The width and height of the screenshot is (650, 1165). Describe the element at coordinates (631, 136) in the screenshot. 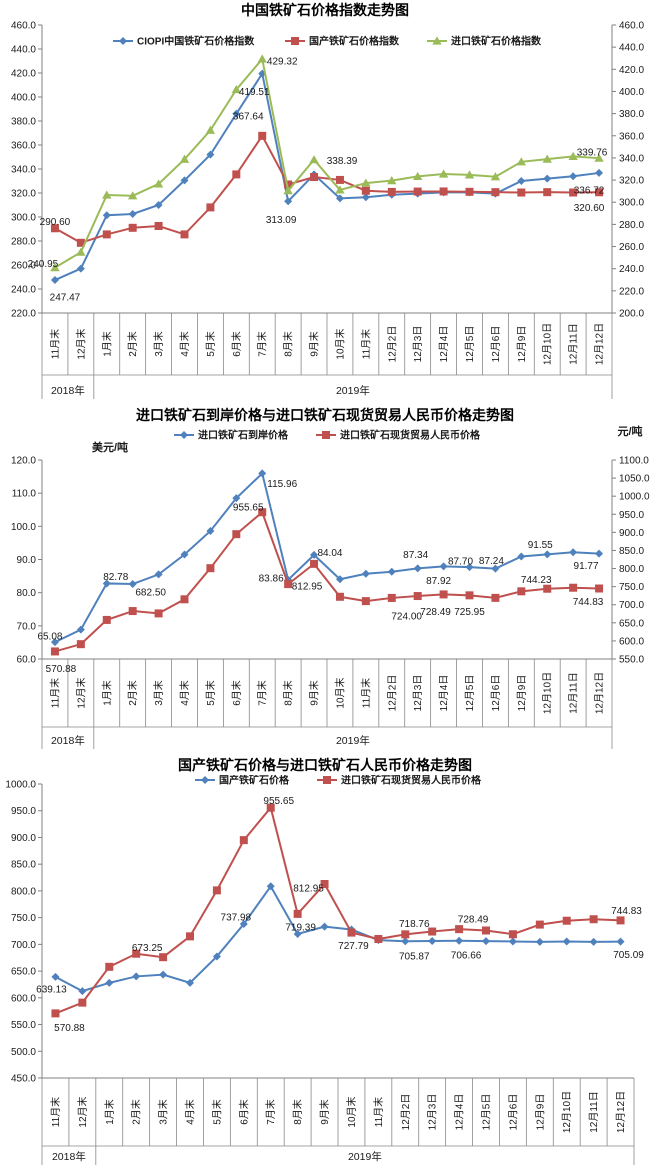

I see `right-axis-tick-label: 360.0` at that location.